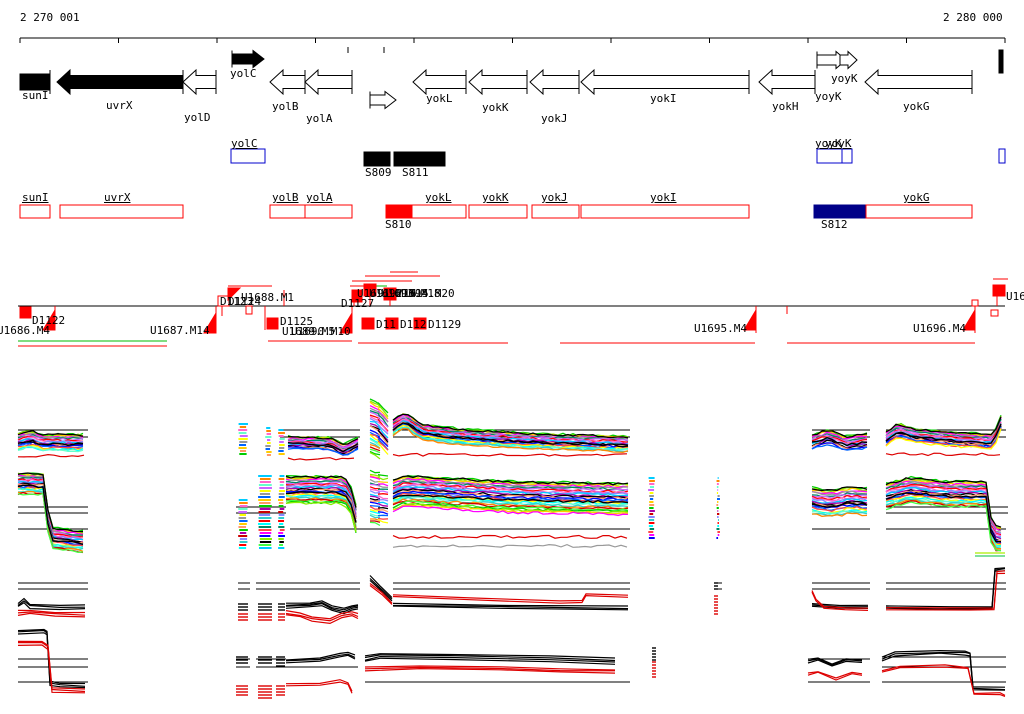  Describe the element at coordinates (120, 82) in the screenshot. I see `gene-arrow-uvrX` at that location.